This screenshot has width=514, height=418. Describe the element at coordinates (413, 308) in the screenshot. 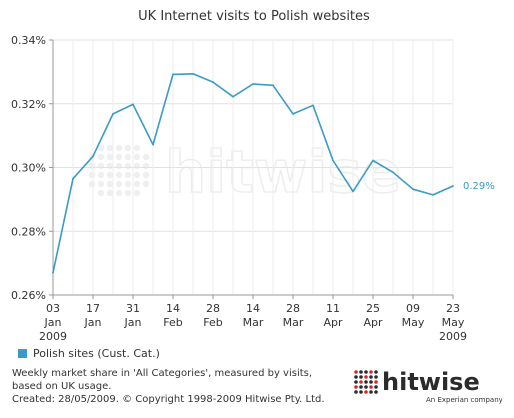

I see `x-tick-label: 09` at that location.